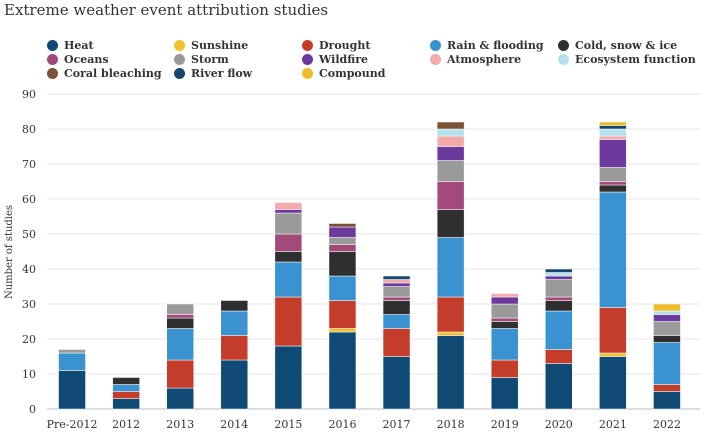 The height and width of the screenshot is (436, 707). Describe the element at coordinates (29, 234) in the screenshot. I see `y-tick-label: 50` at that location.